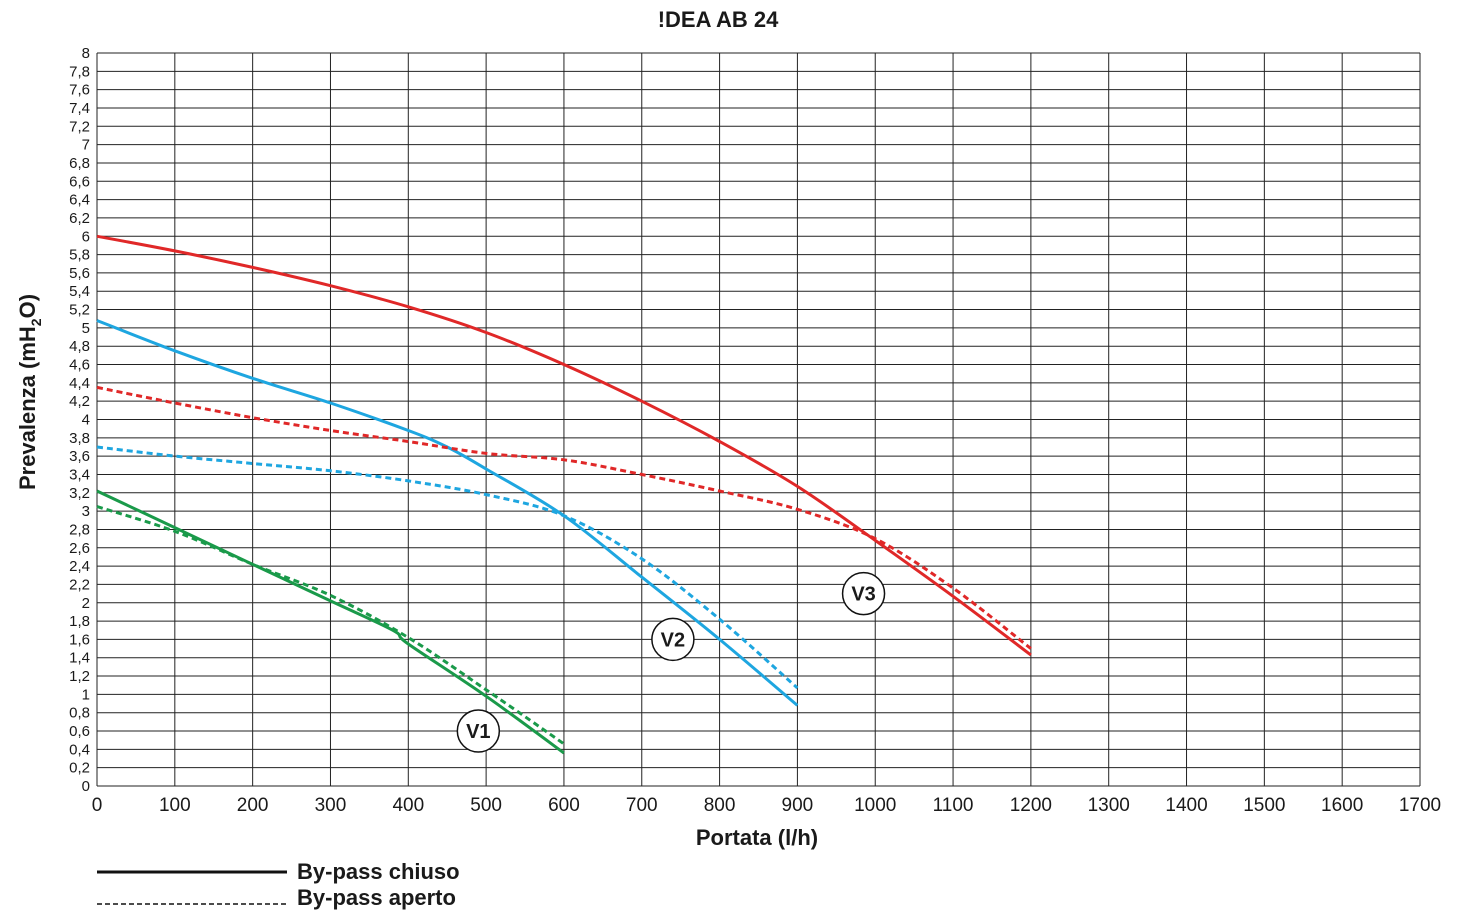 This screenshot has width=1466, height=915. Describe the element at coordinates (79, 493) in the screenshot. I see `y-tick-label: 3,2` at that location.